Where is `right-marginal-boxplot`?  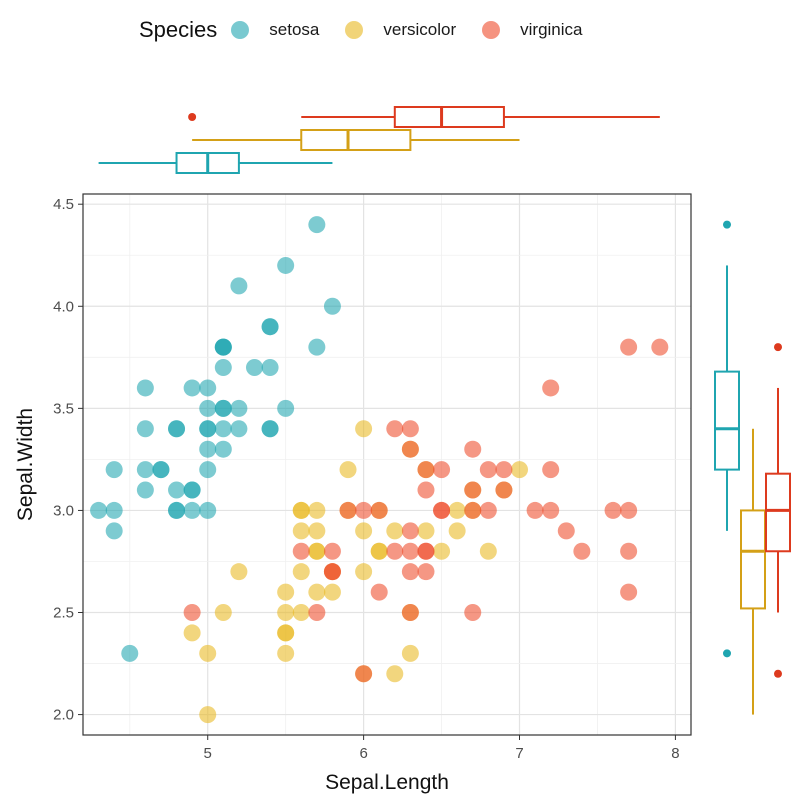
right-marginal-boxplot is located at coordinates (752, 467).